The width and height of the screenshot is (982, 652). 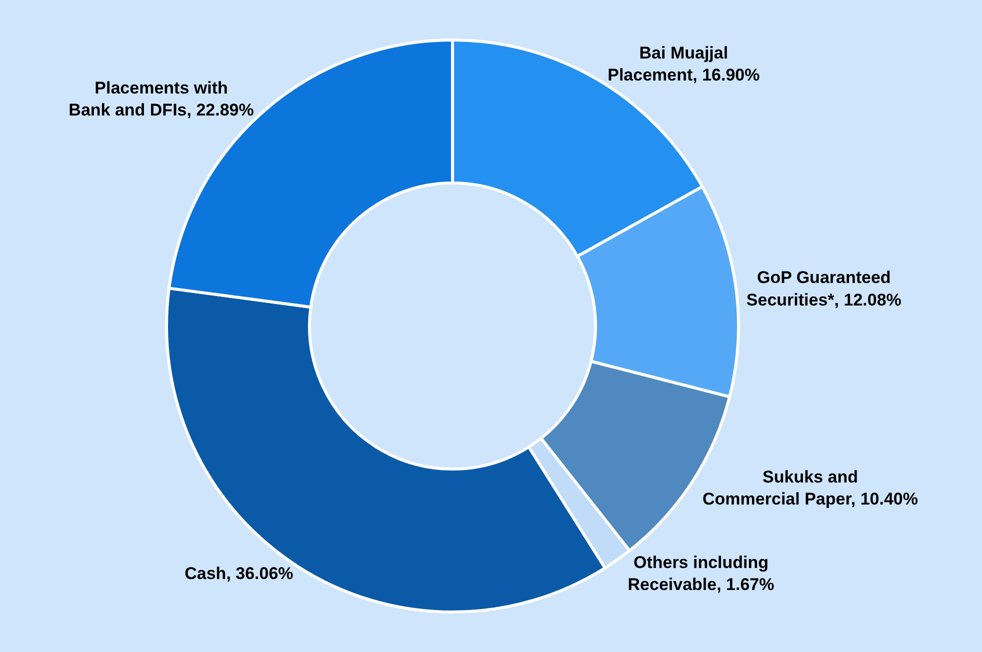 What do you see at coordinates (161, 99) in the screenshot?
I see `slice-label: Placements with Bank and DFIs, 22.89%` at bounding box center [161, 99].